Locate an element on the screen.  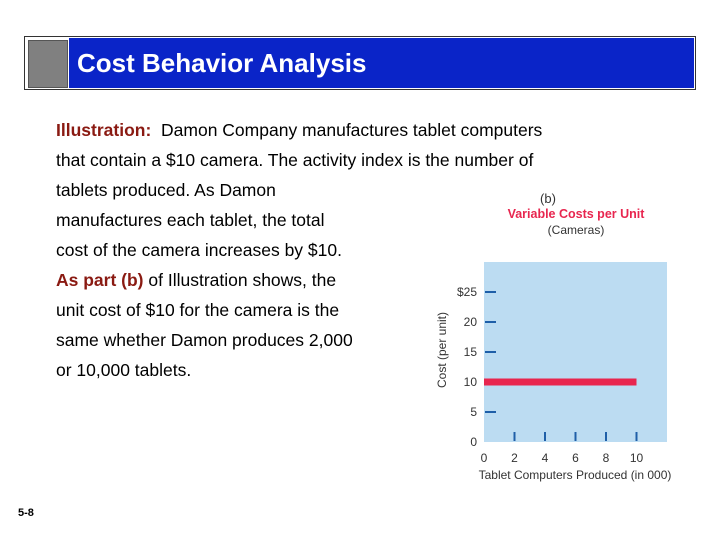
body-line-6-text: of Illustration shows, the is located at coordinates (242, 280).